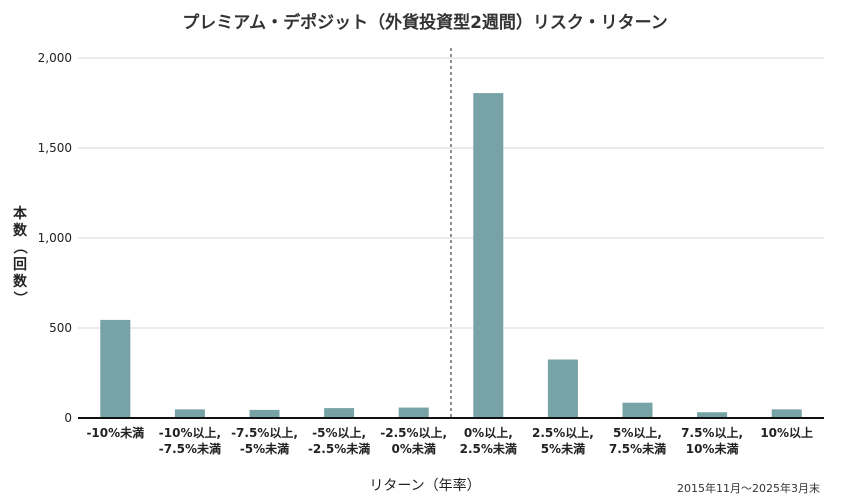 Image resolution: width=850 pixels, height=500 pixels. Describe the element at coordinates (115, 432) in the screenshot. I see `x-tick-label: -10%未満` at that location.